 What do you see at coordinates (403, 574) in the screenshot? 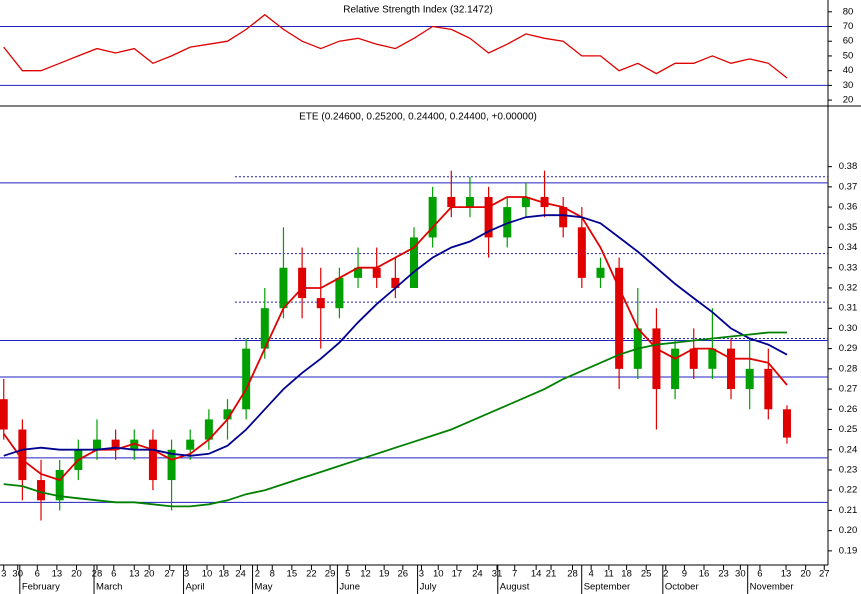
I see `x-tick-label: 26` at bounding box center [403, 574].